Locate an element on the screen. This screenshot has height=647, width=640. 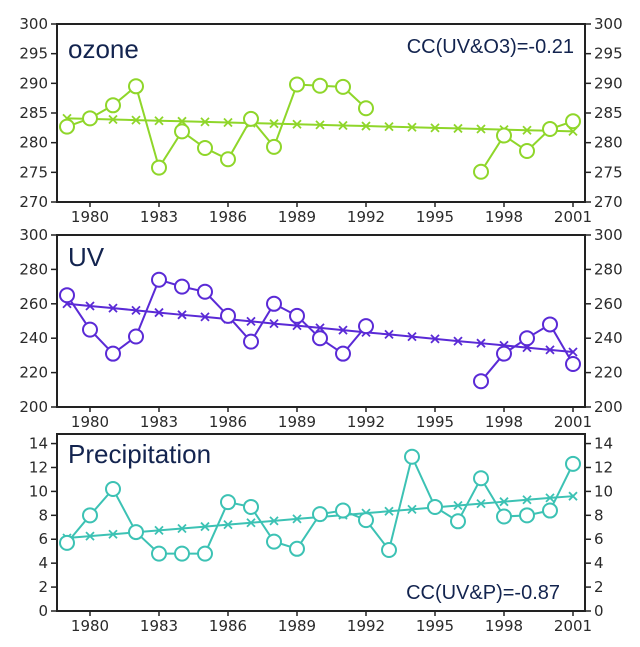
y-tick-label-left: 8 is located at coordinates (43, 515).